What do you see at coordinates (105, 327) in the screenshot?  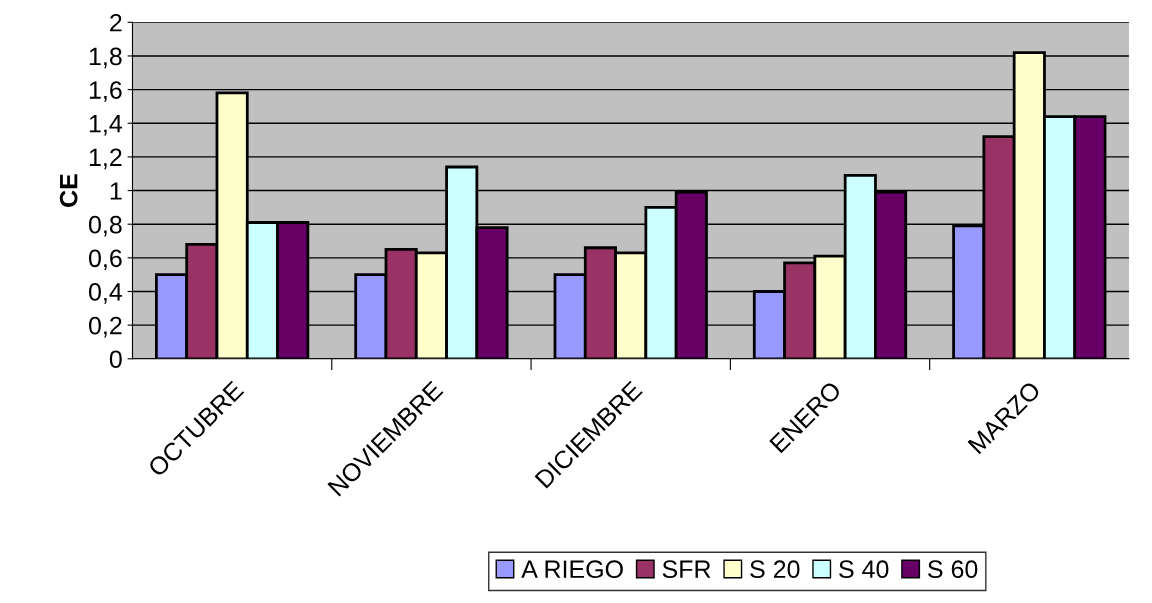 I see `y-tick-label: 0,2` at bounding box center [105, 327].